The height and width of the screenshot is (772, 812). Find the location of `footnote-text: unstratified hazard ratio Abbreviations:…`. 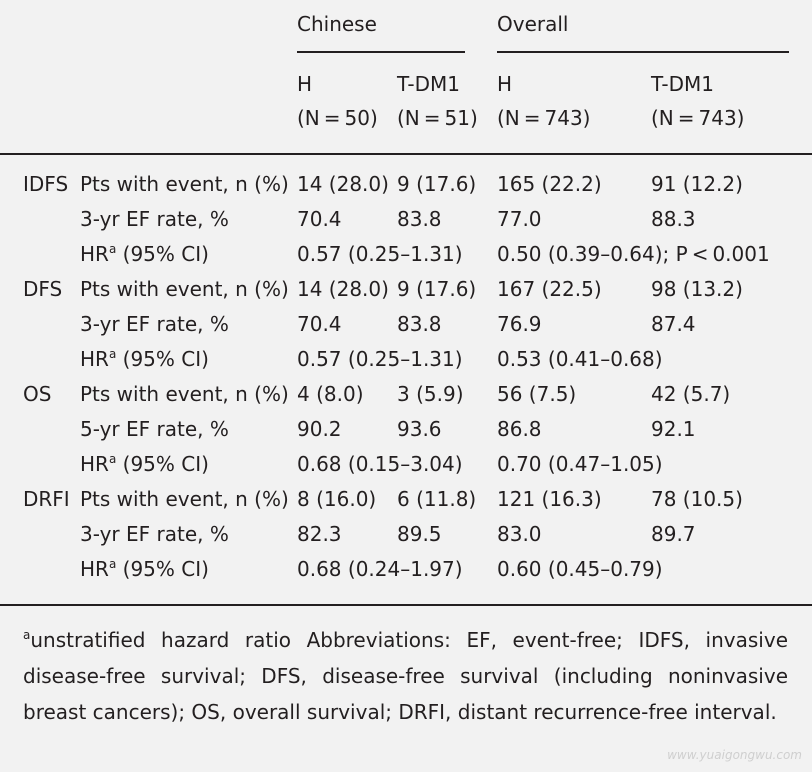

footnote-text: unstratified hazard ratio Abbreviations:… is located at coordinates (405, 676).